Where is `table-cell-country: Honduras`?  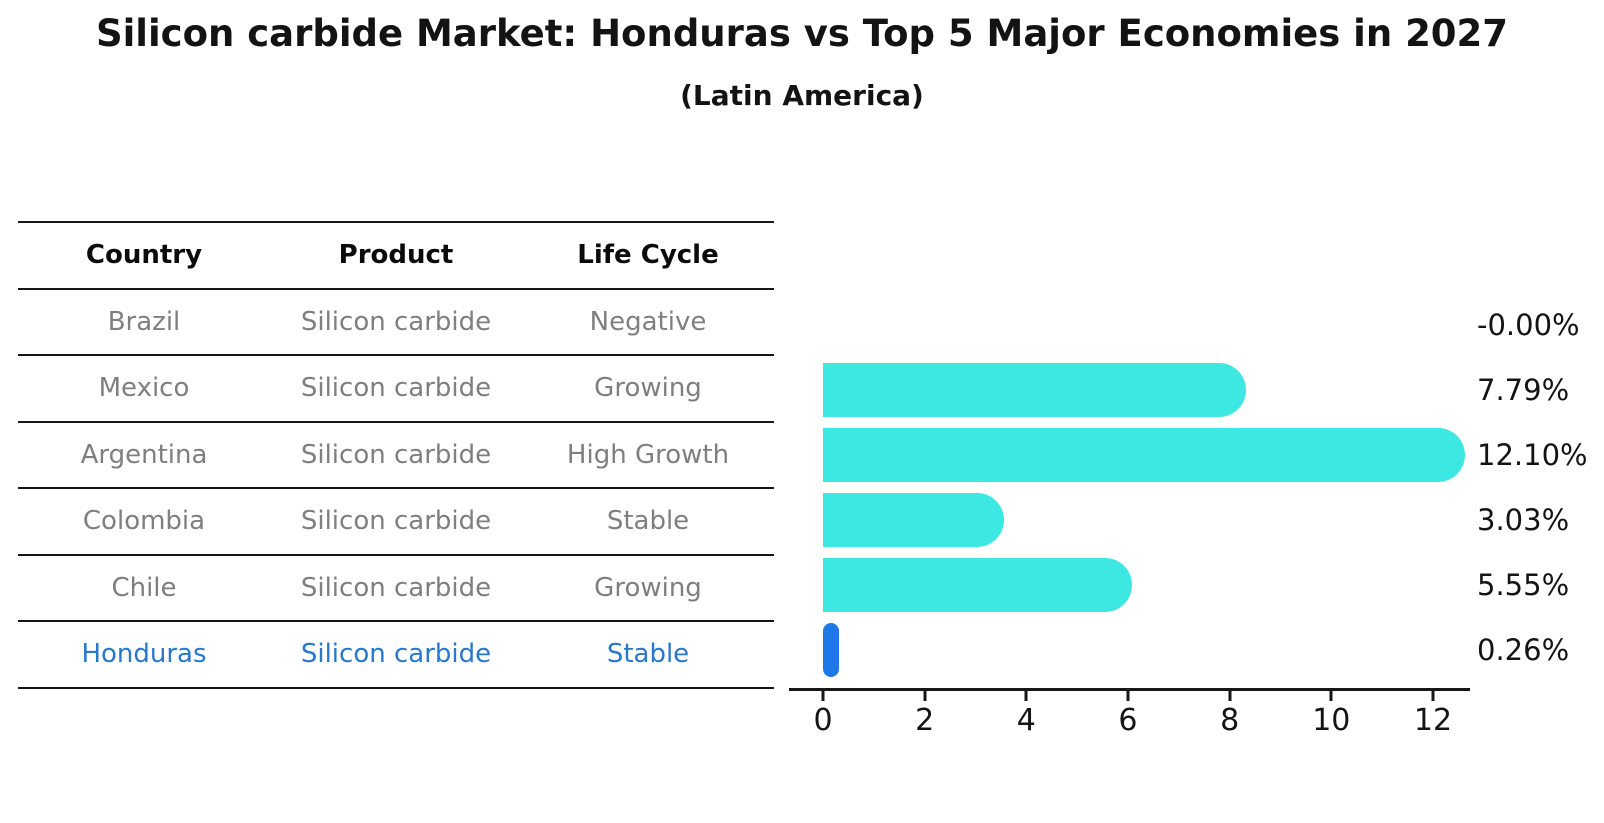
table-cell-country: Honduras is located at coordinates (144, 654).